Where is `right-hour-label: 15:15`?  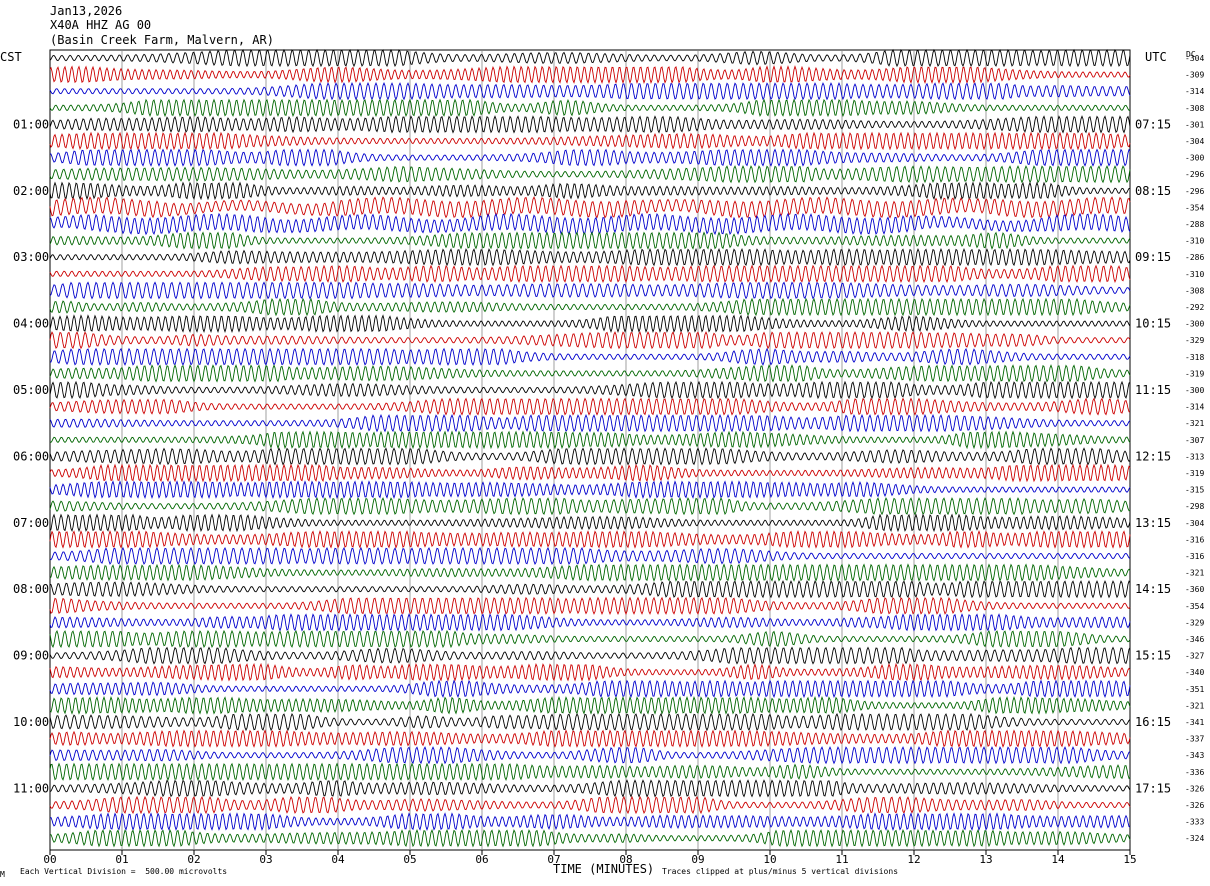 right-hour-label: 15:15 is located at coordinates (1153, 656).